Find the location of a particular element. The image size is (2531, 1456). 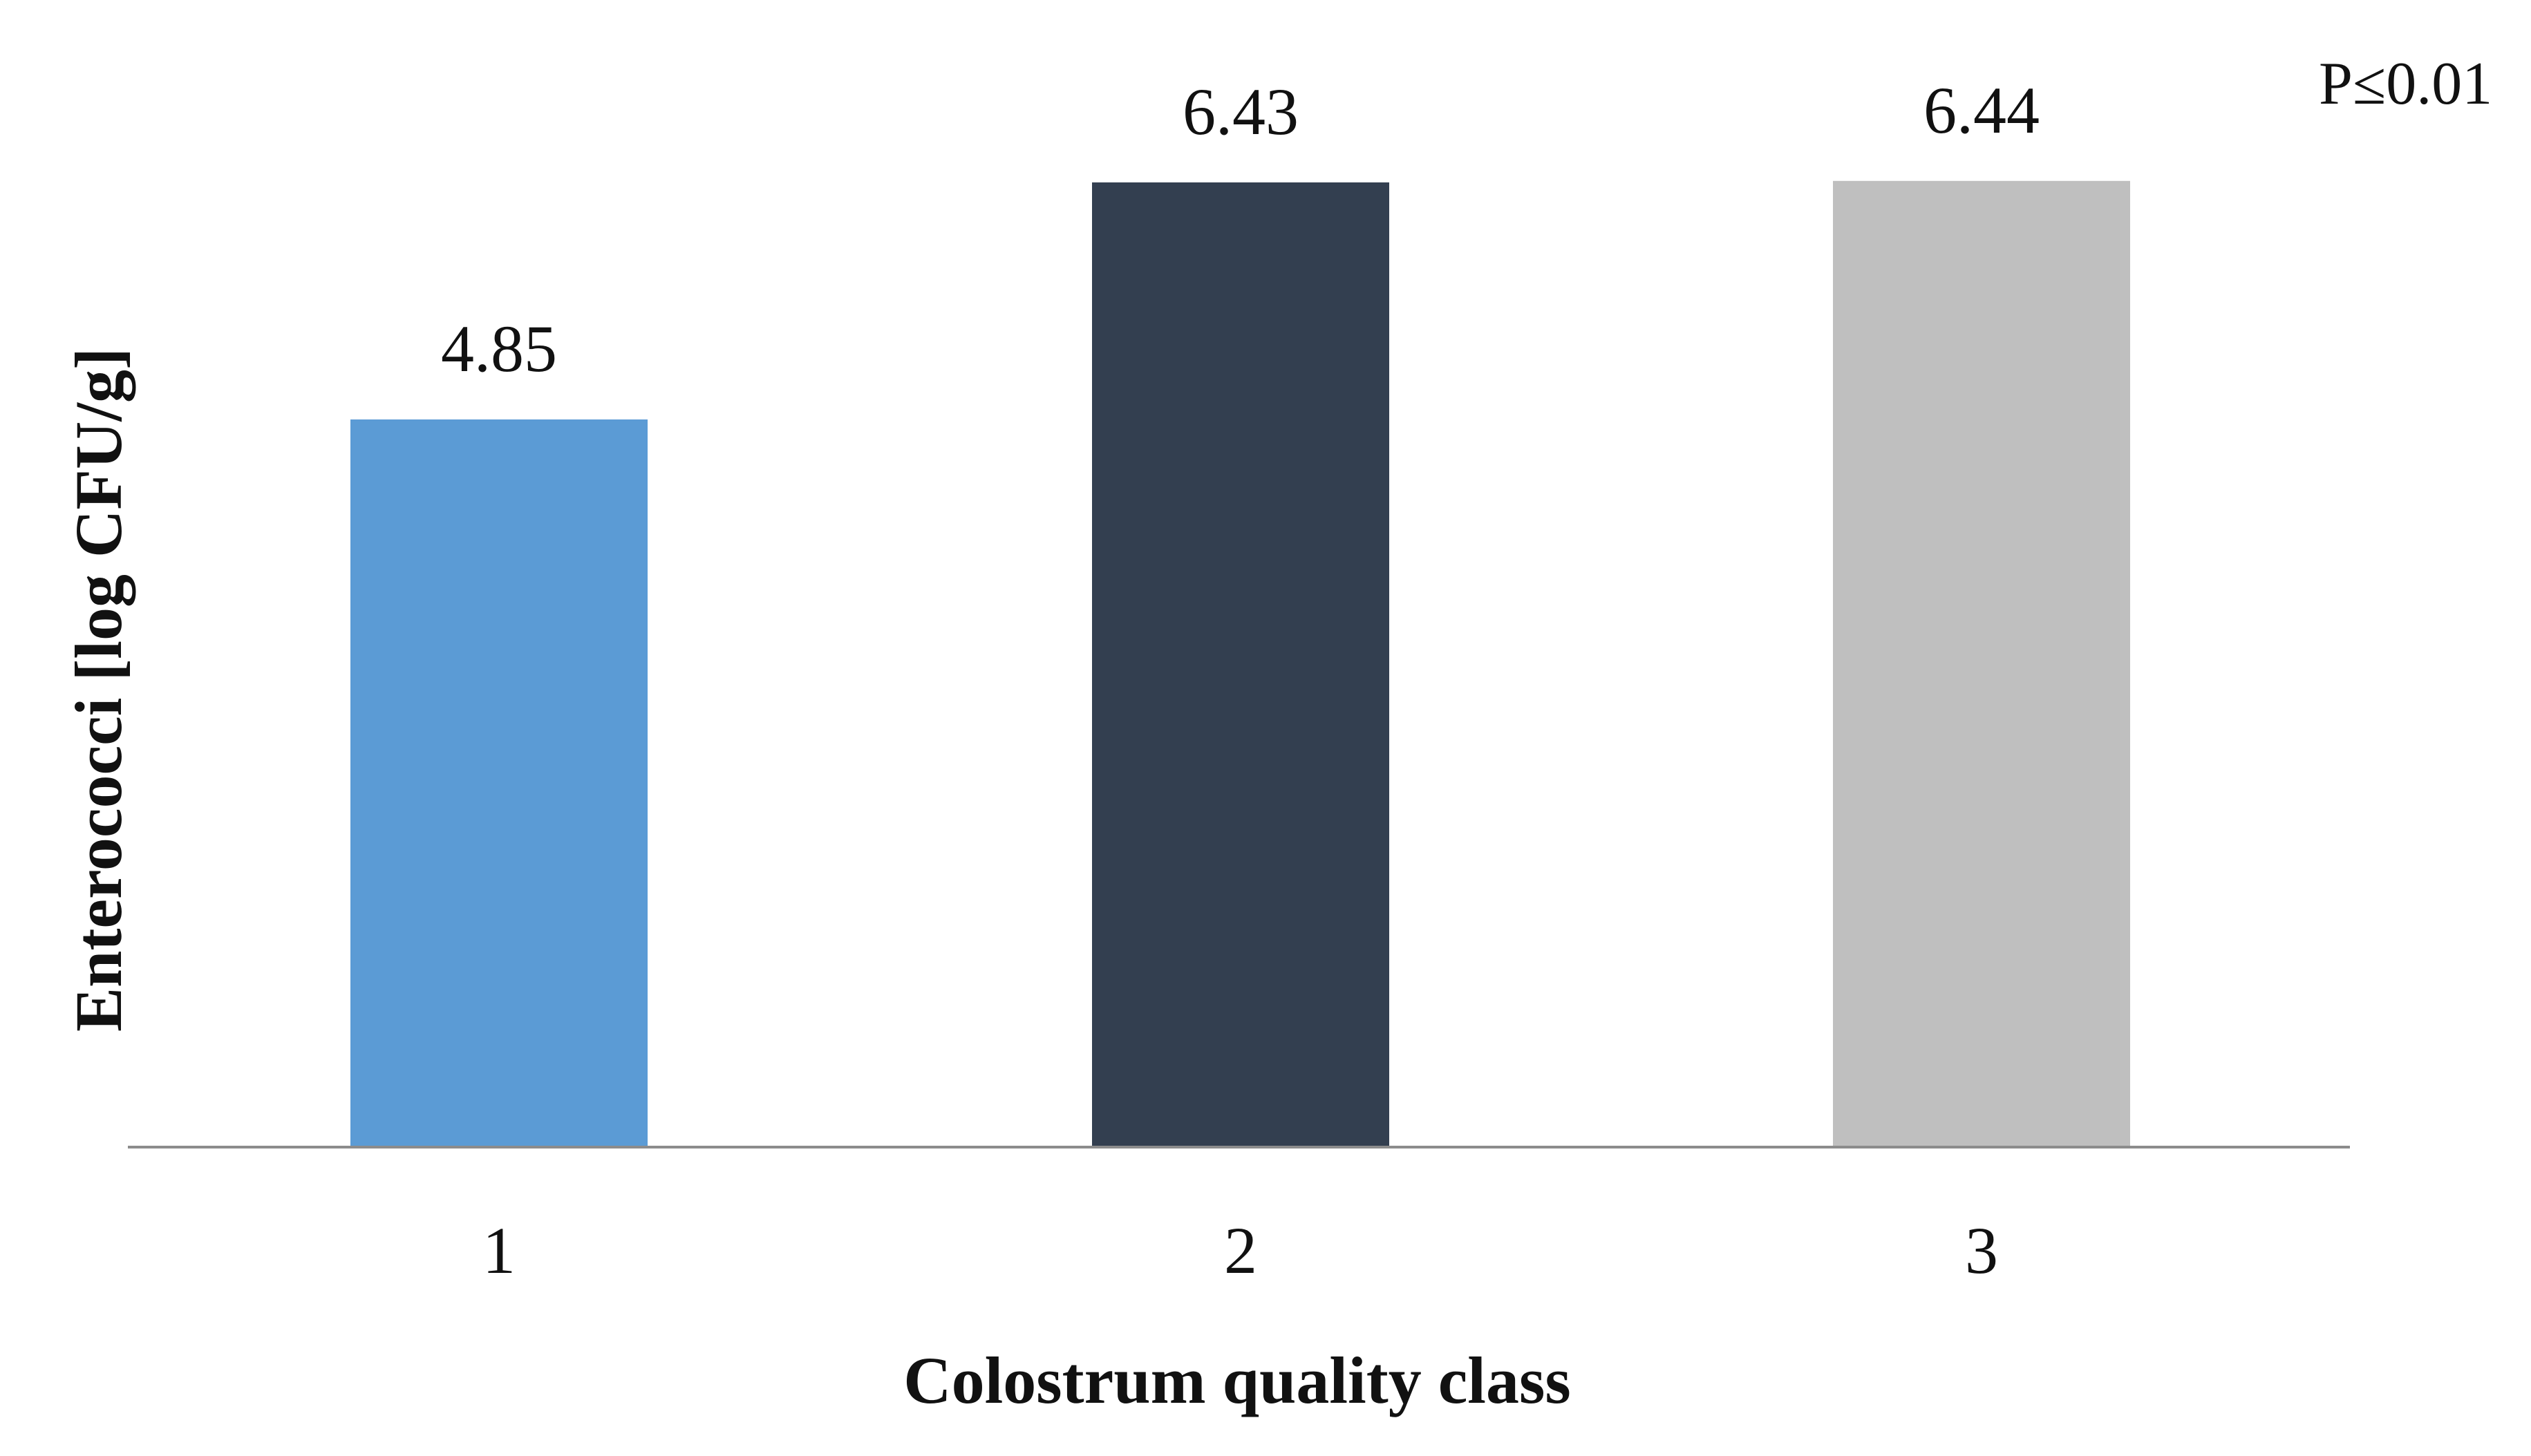

data-label-class-2: 6.43 is located at coordinates (1241, 112).